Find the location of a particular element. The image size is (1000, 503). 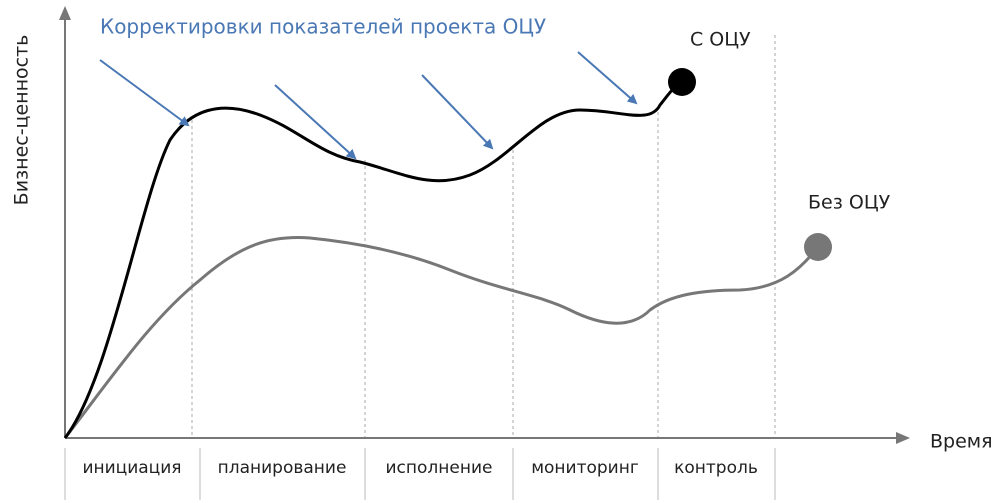

end-point-with is located at coordinates (682, 82).